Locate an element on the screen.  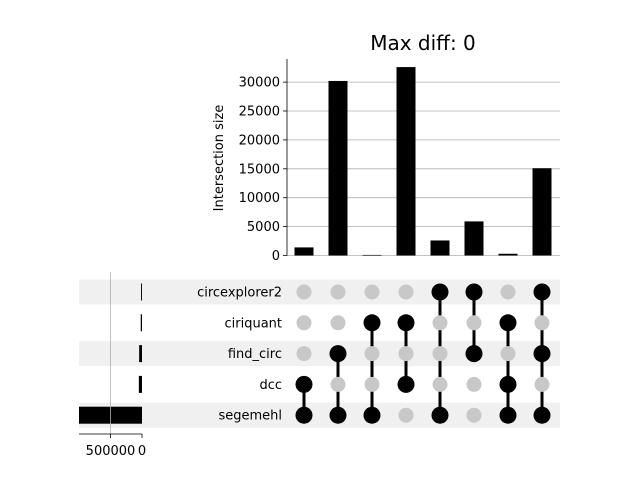
membership-matrix is located at coordinates (423, 353).